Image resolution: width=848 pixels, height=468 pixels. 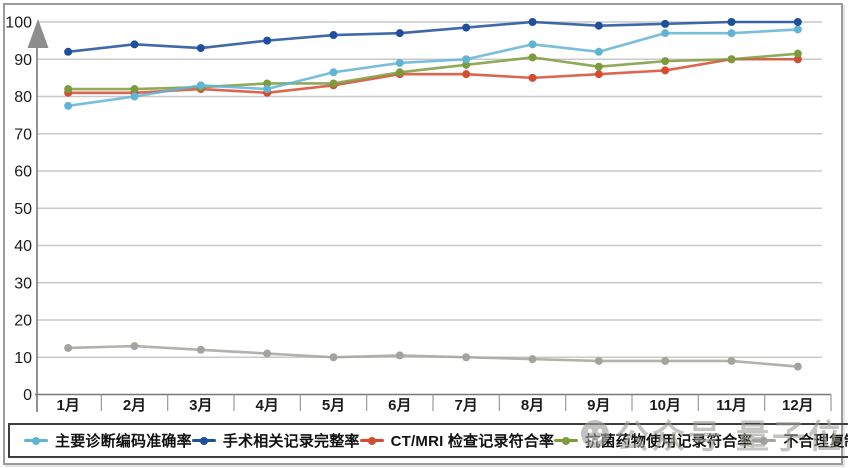 I want to click on y-tick-label: 20, so click(x=23, y=321).